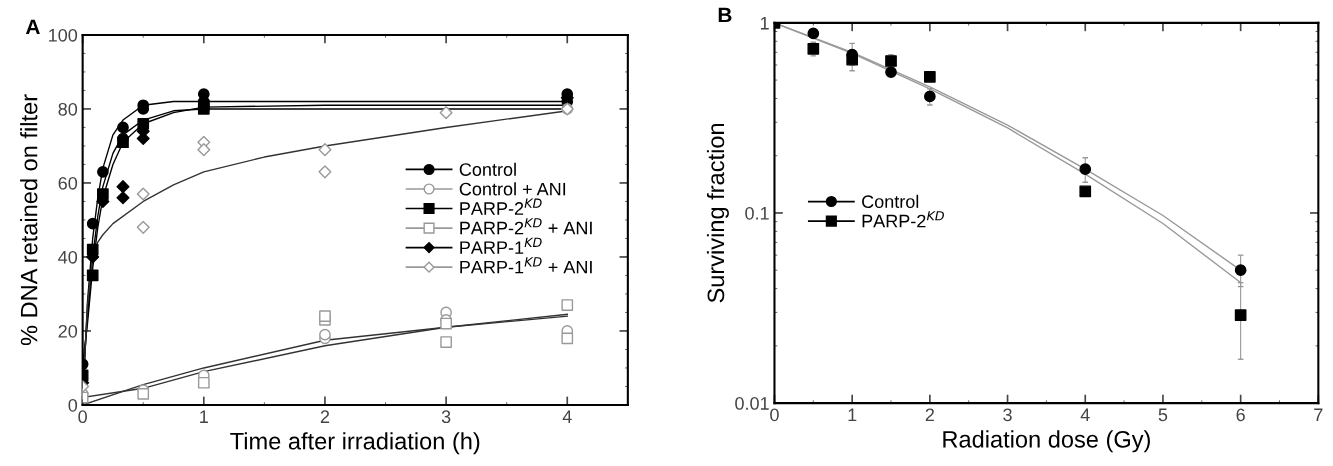  What do you see at coordinates (764, 23) in the screenshot?
I see `y-tick-label: 1` at bounding box center [764, 23].